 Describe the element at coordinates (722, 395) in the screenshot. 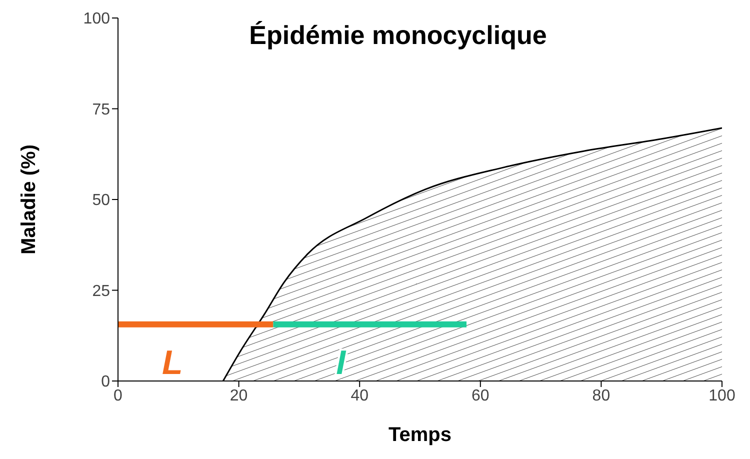

I see `x-tick-label: 100` at that location.